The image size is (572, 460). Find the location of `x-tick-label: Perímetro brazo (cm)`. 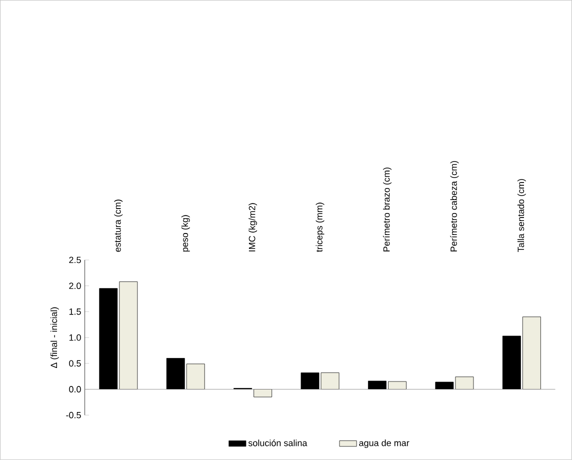

x-tick-label: Perímetro brazo (cm) is located at coordinates (387, 210).